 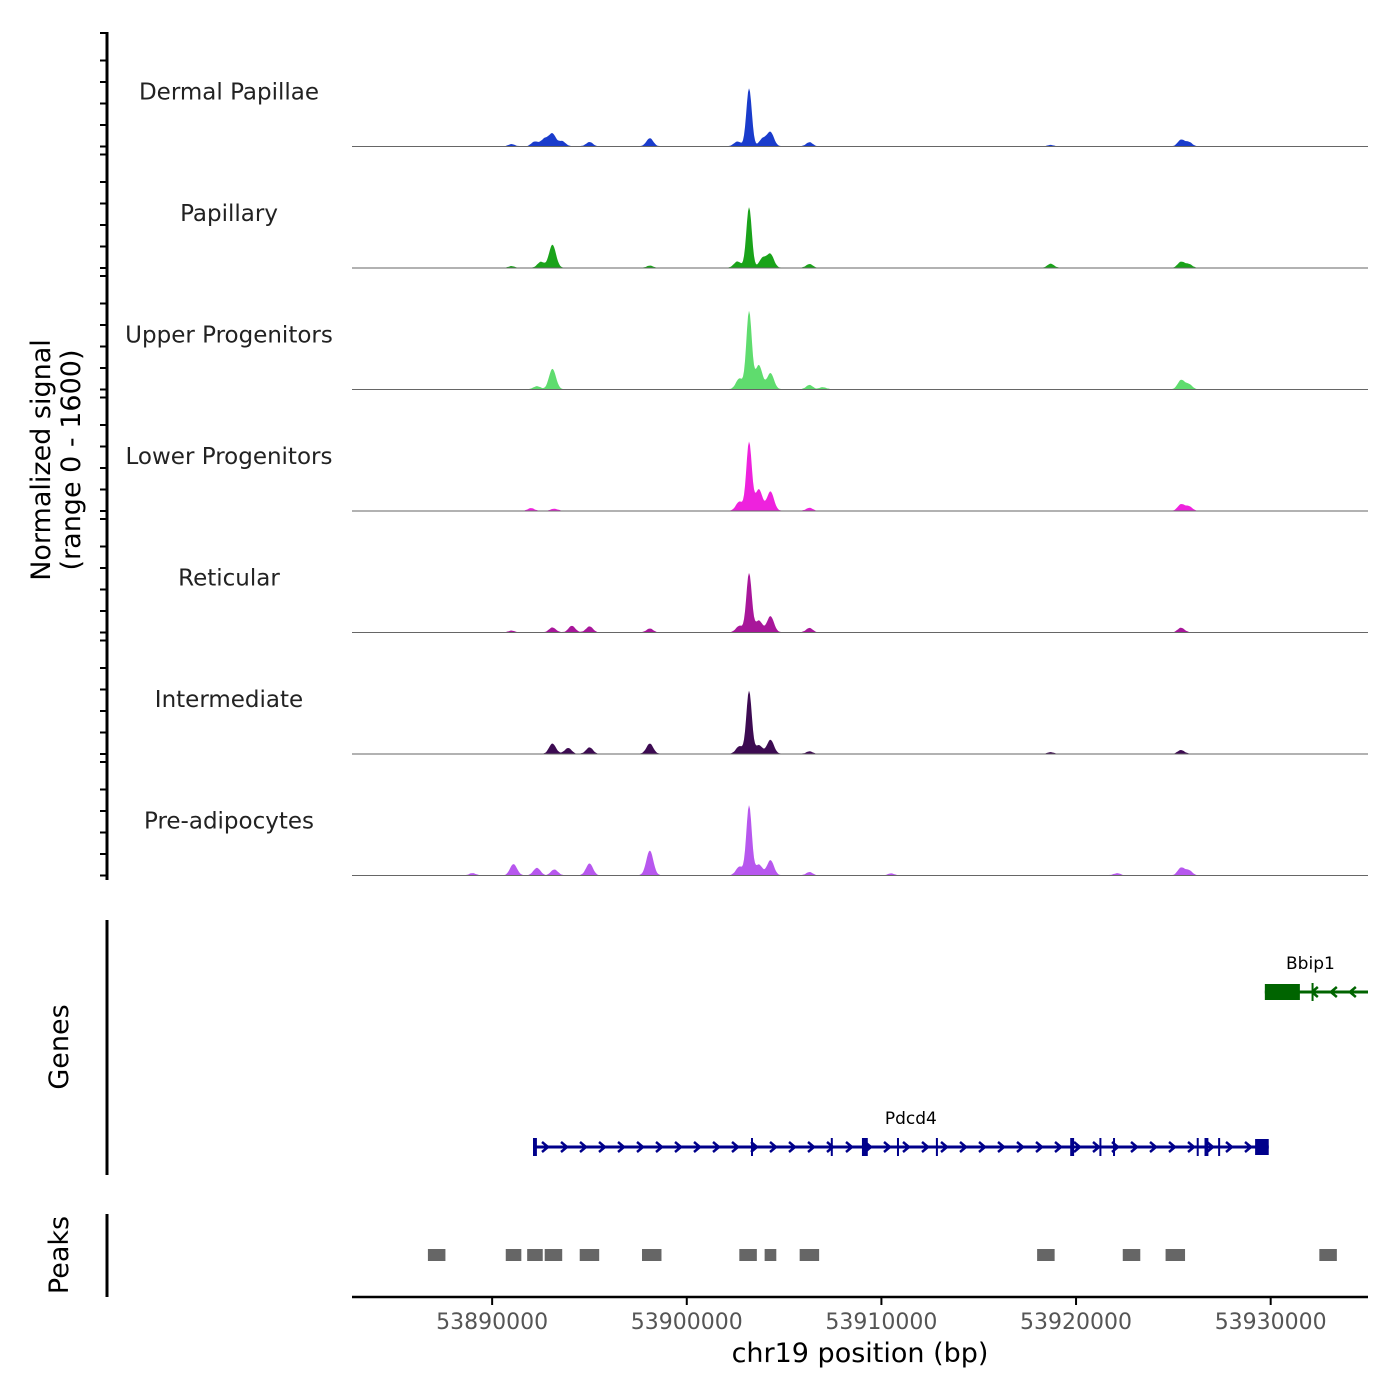 What do you see at coordinates (911, 1119) in the screenshot?
I see `gene-label: Pdcd4` at bounding box center [911, 1119].